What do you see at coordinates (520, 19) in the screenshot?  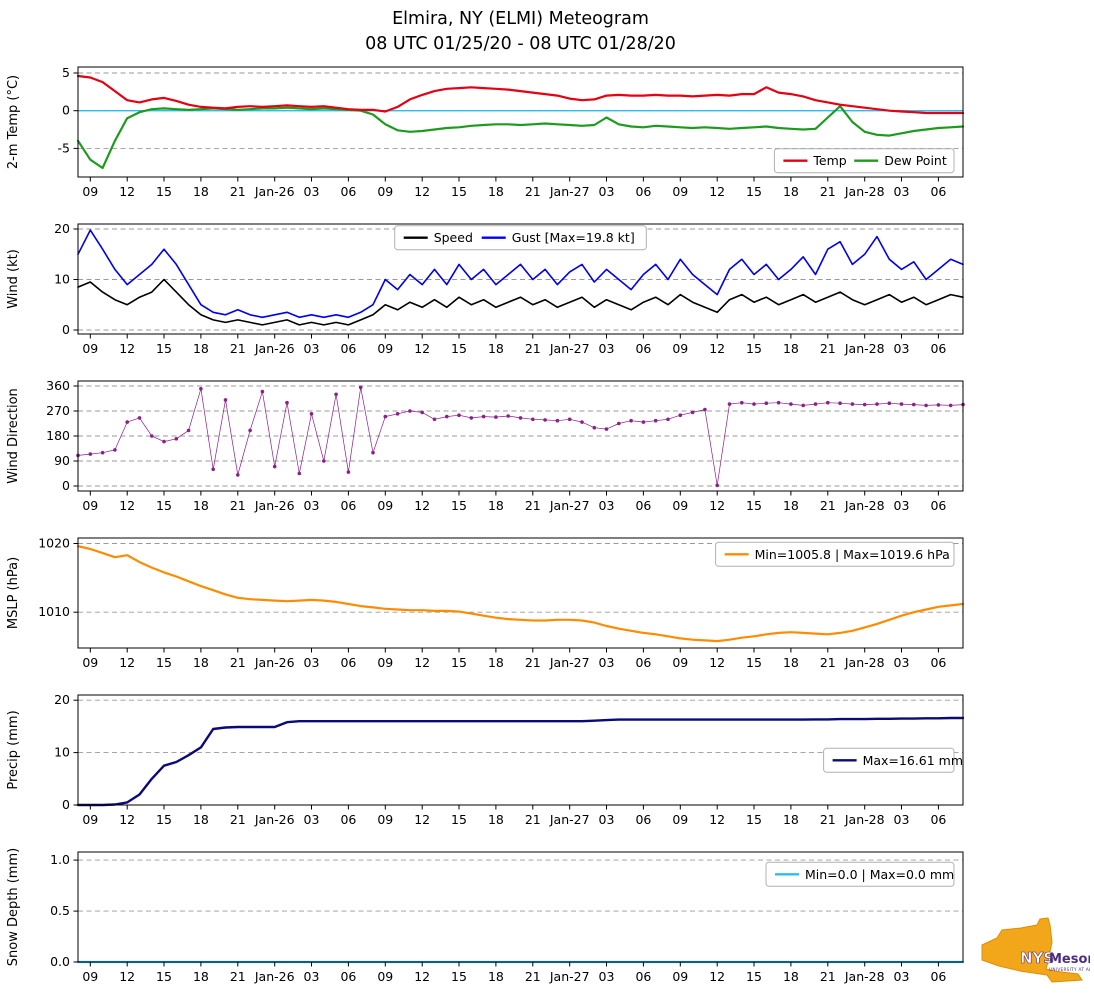 I see `title-line1: Elmira, NY (ELMI) Meteogram` at bounding box center [520, 19].